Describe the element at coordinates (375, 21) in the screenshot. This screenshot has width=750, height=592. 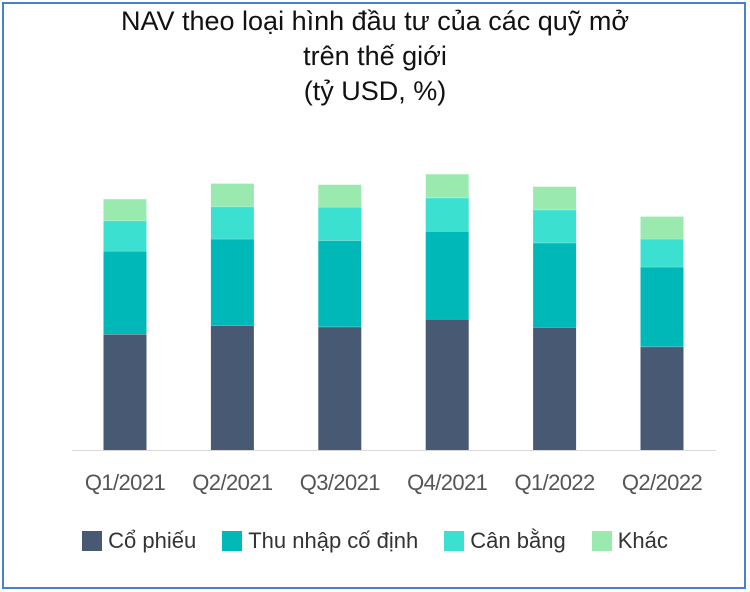
I see `chart-title-line-1: NAV theo loại hình đầu tư của các quỹ mở` at that location.